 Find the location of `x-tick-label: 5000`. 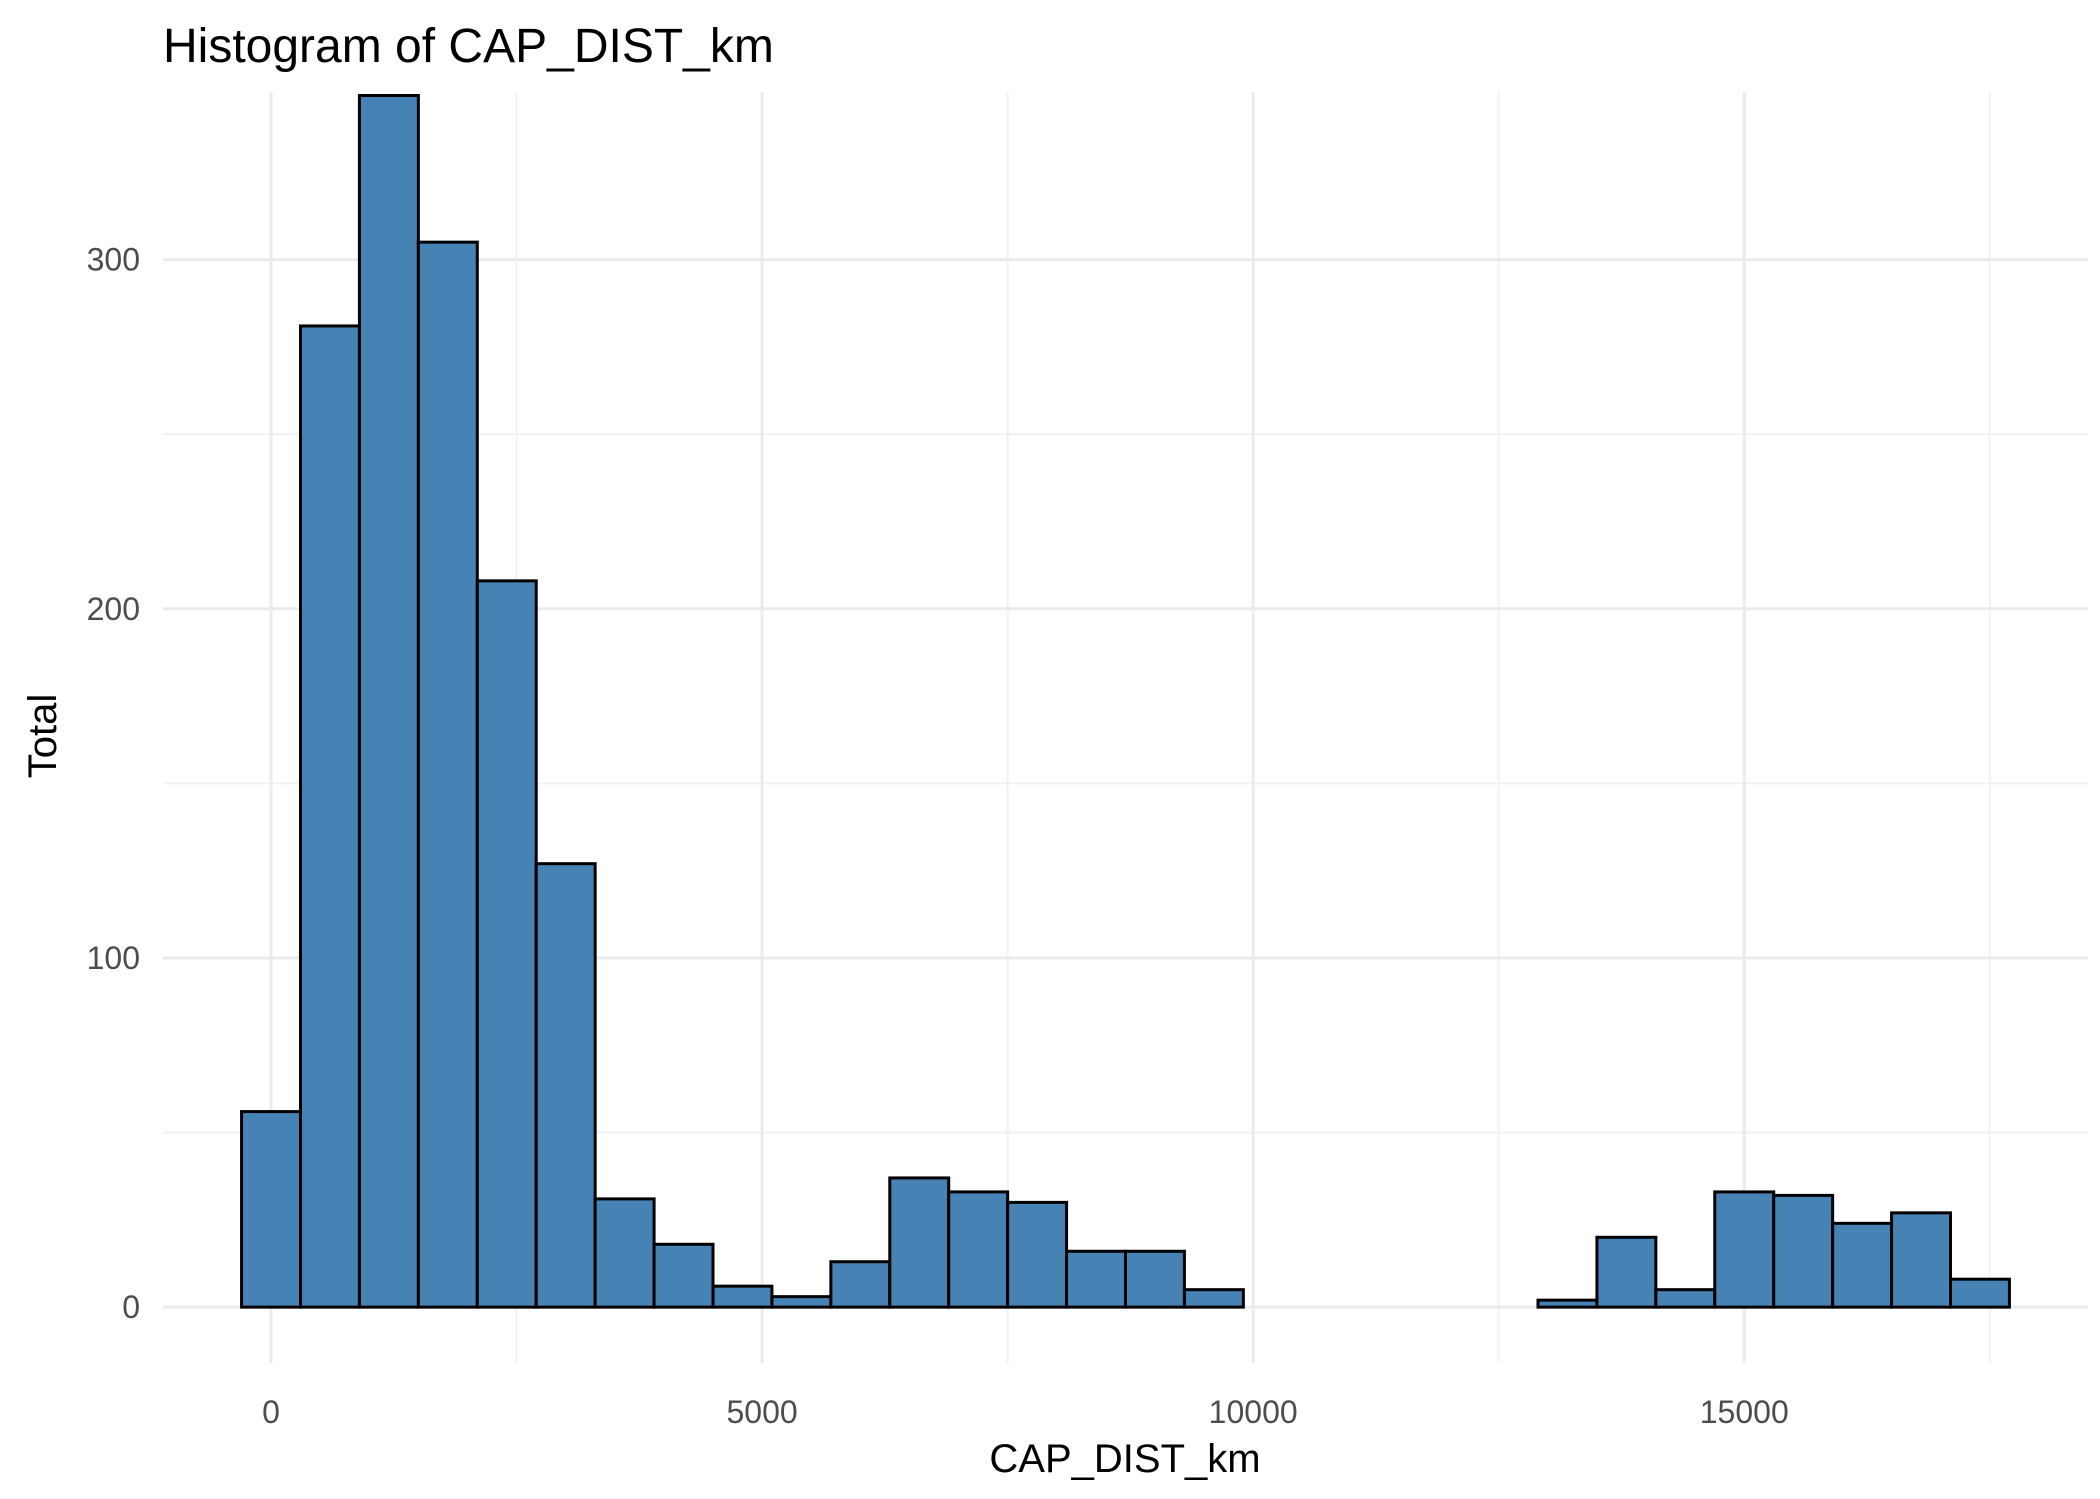

x-tick-label: 5000 is located at coordinates (762, 1412).